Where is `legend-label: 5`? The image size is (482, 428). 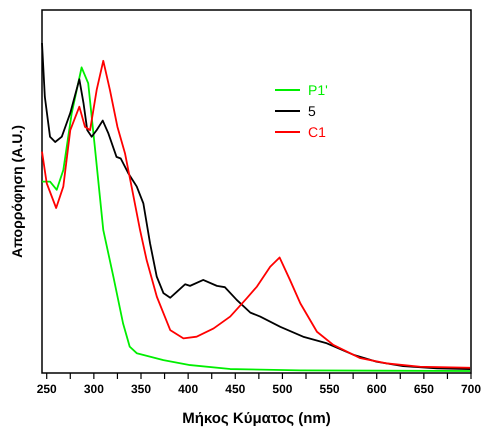 legend-label: 5 is located at coordinates (312, 111).